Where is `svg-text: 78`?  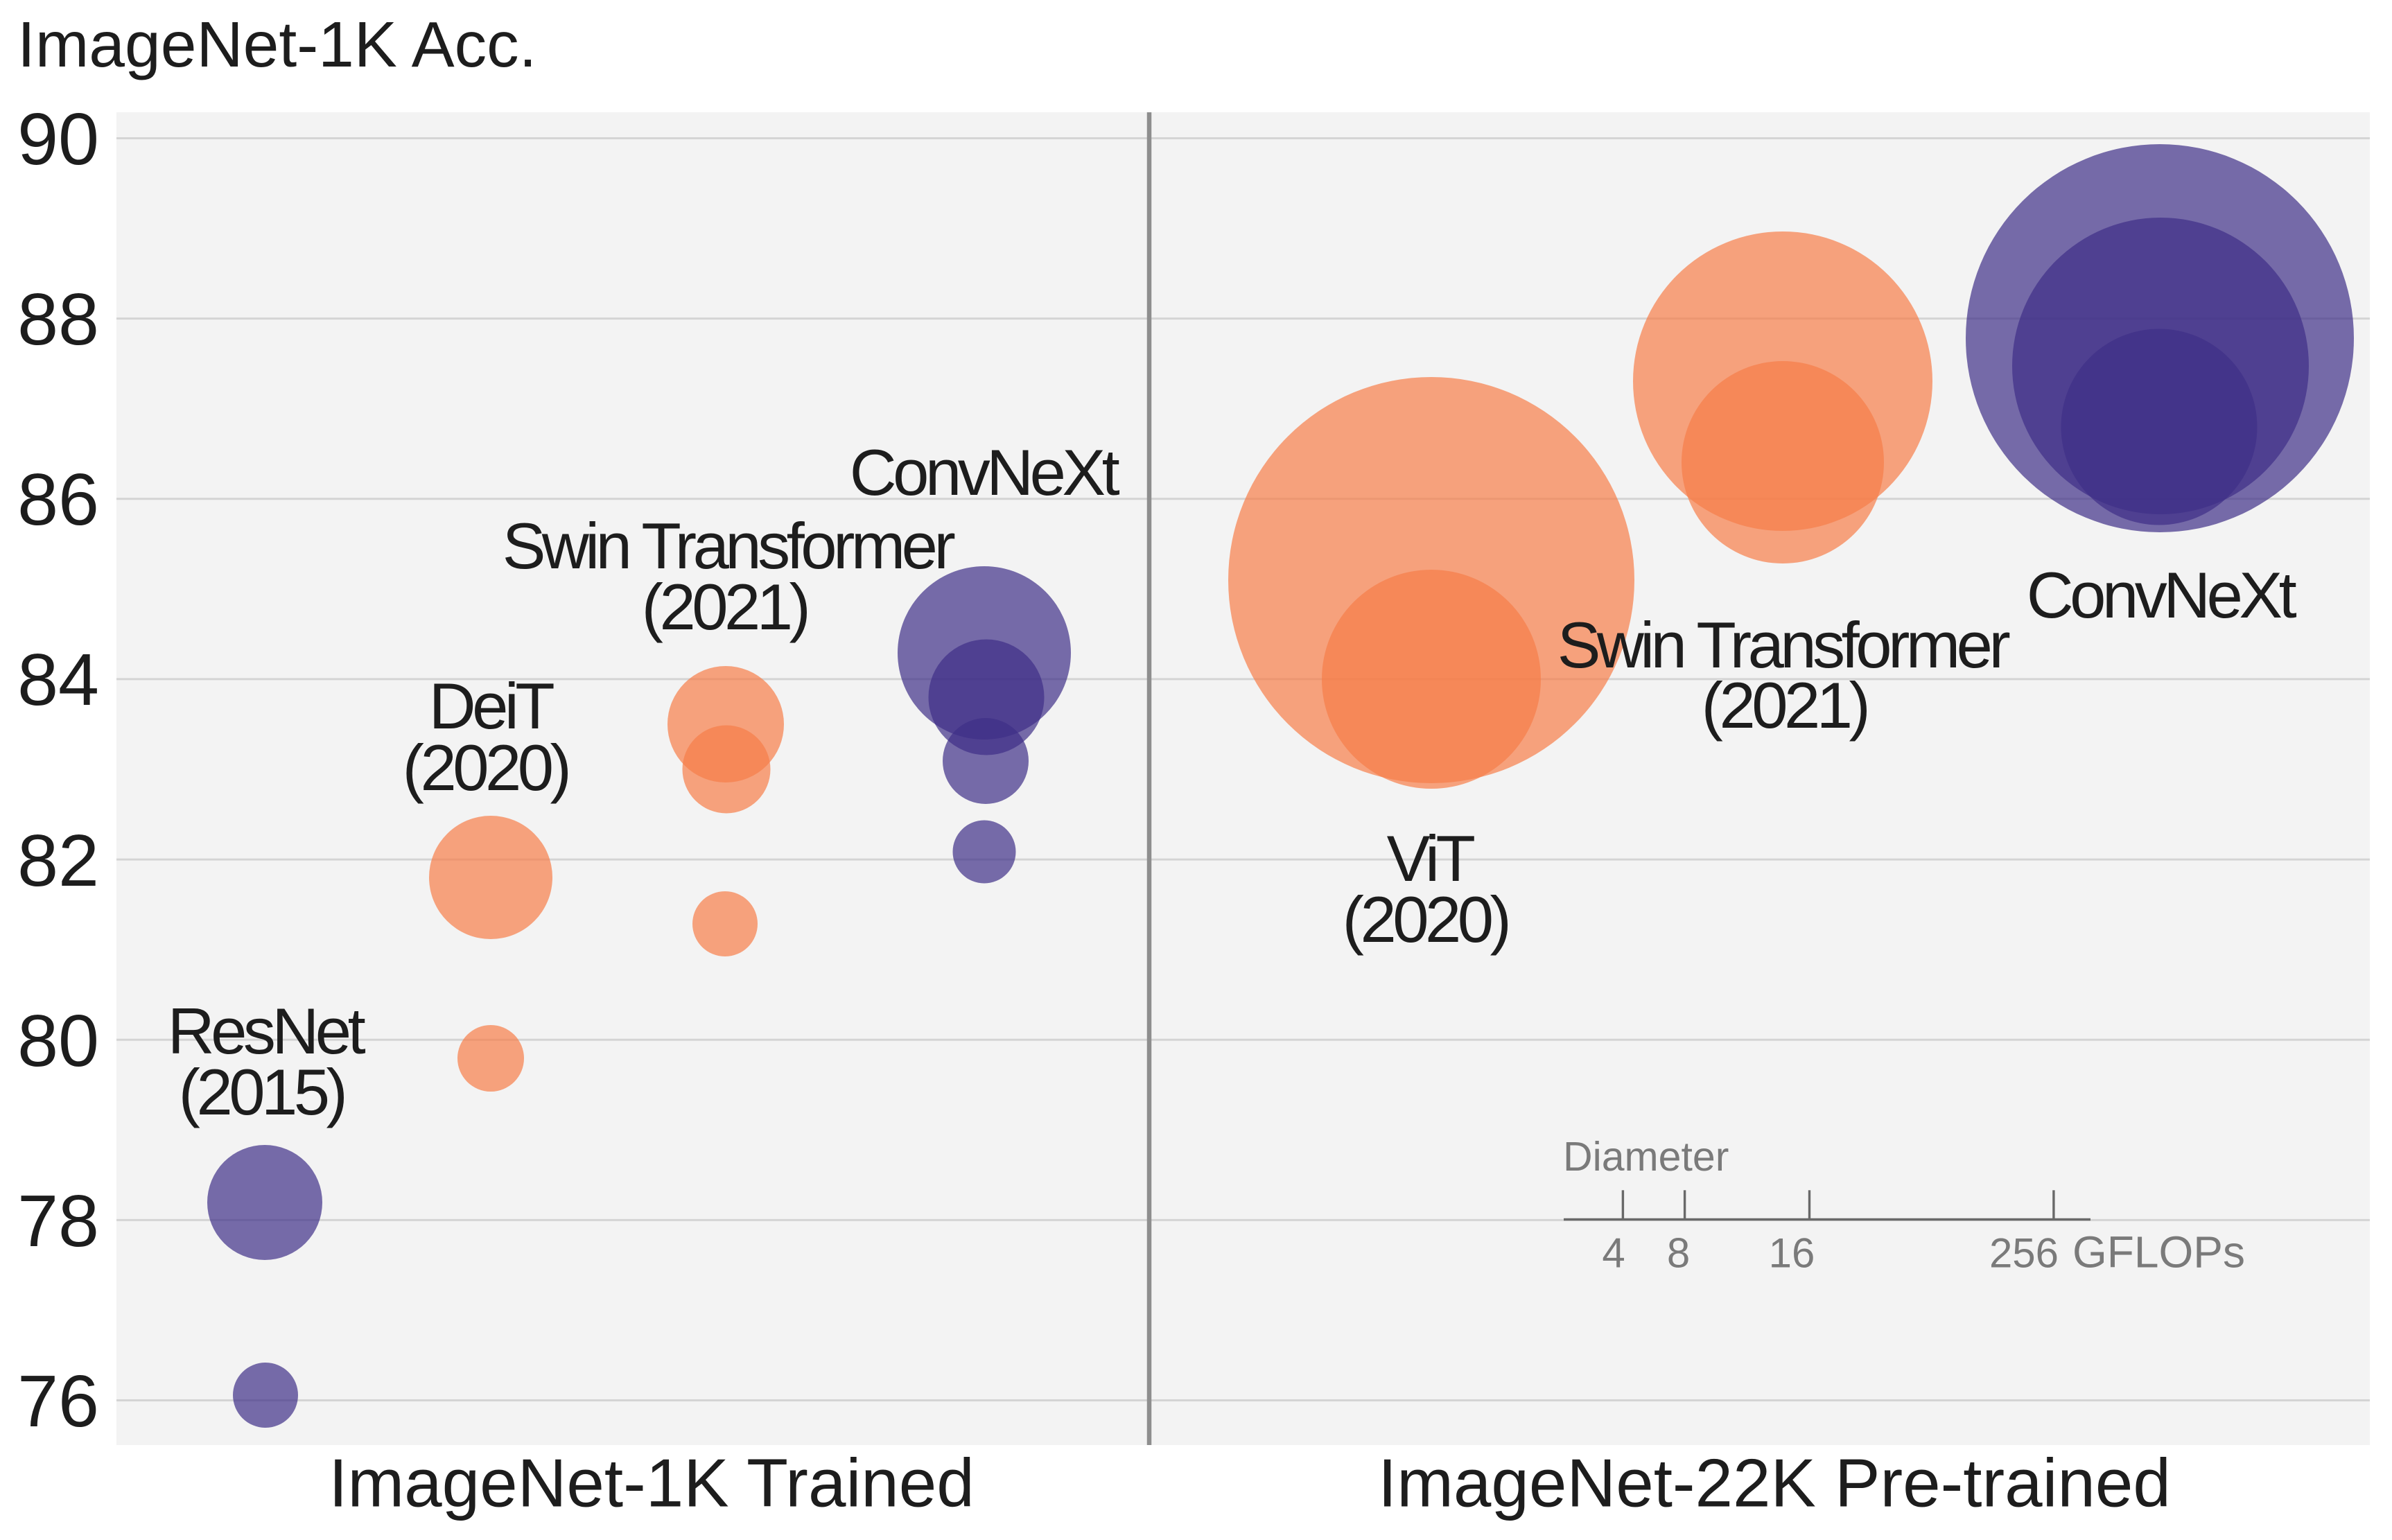 svg-text: 78 is located at coordinates (58, 1221).